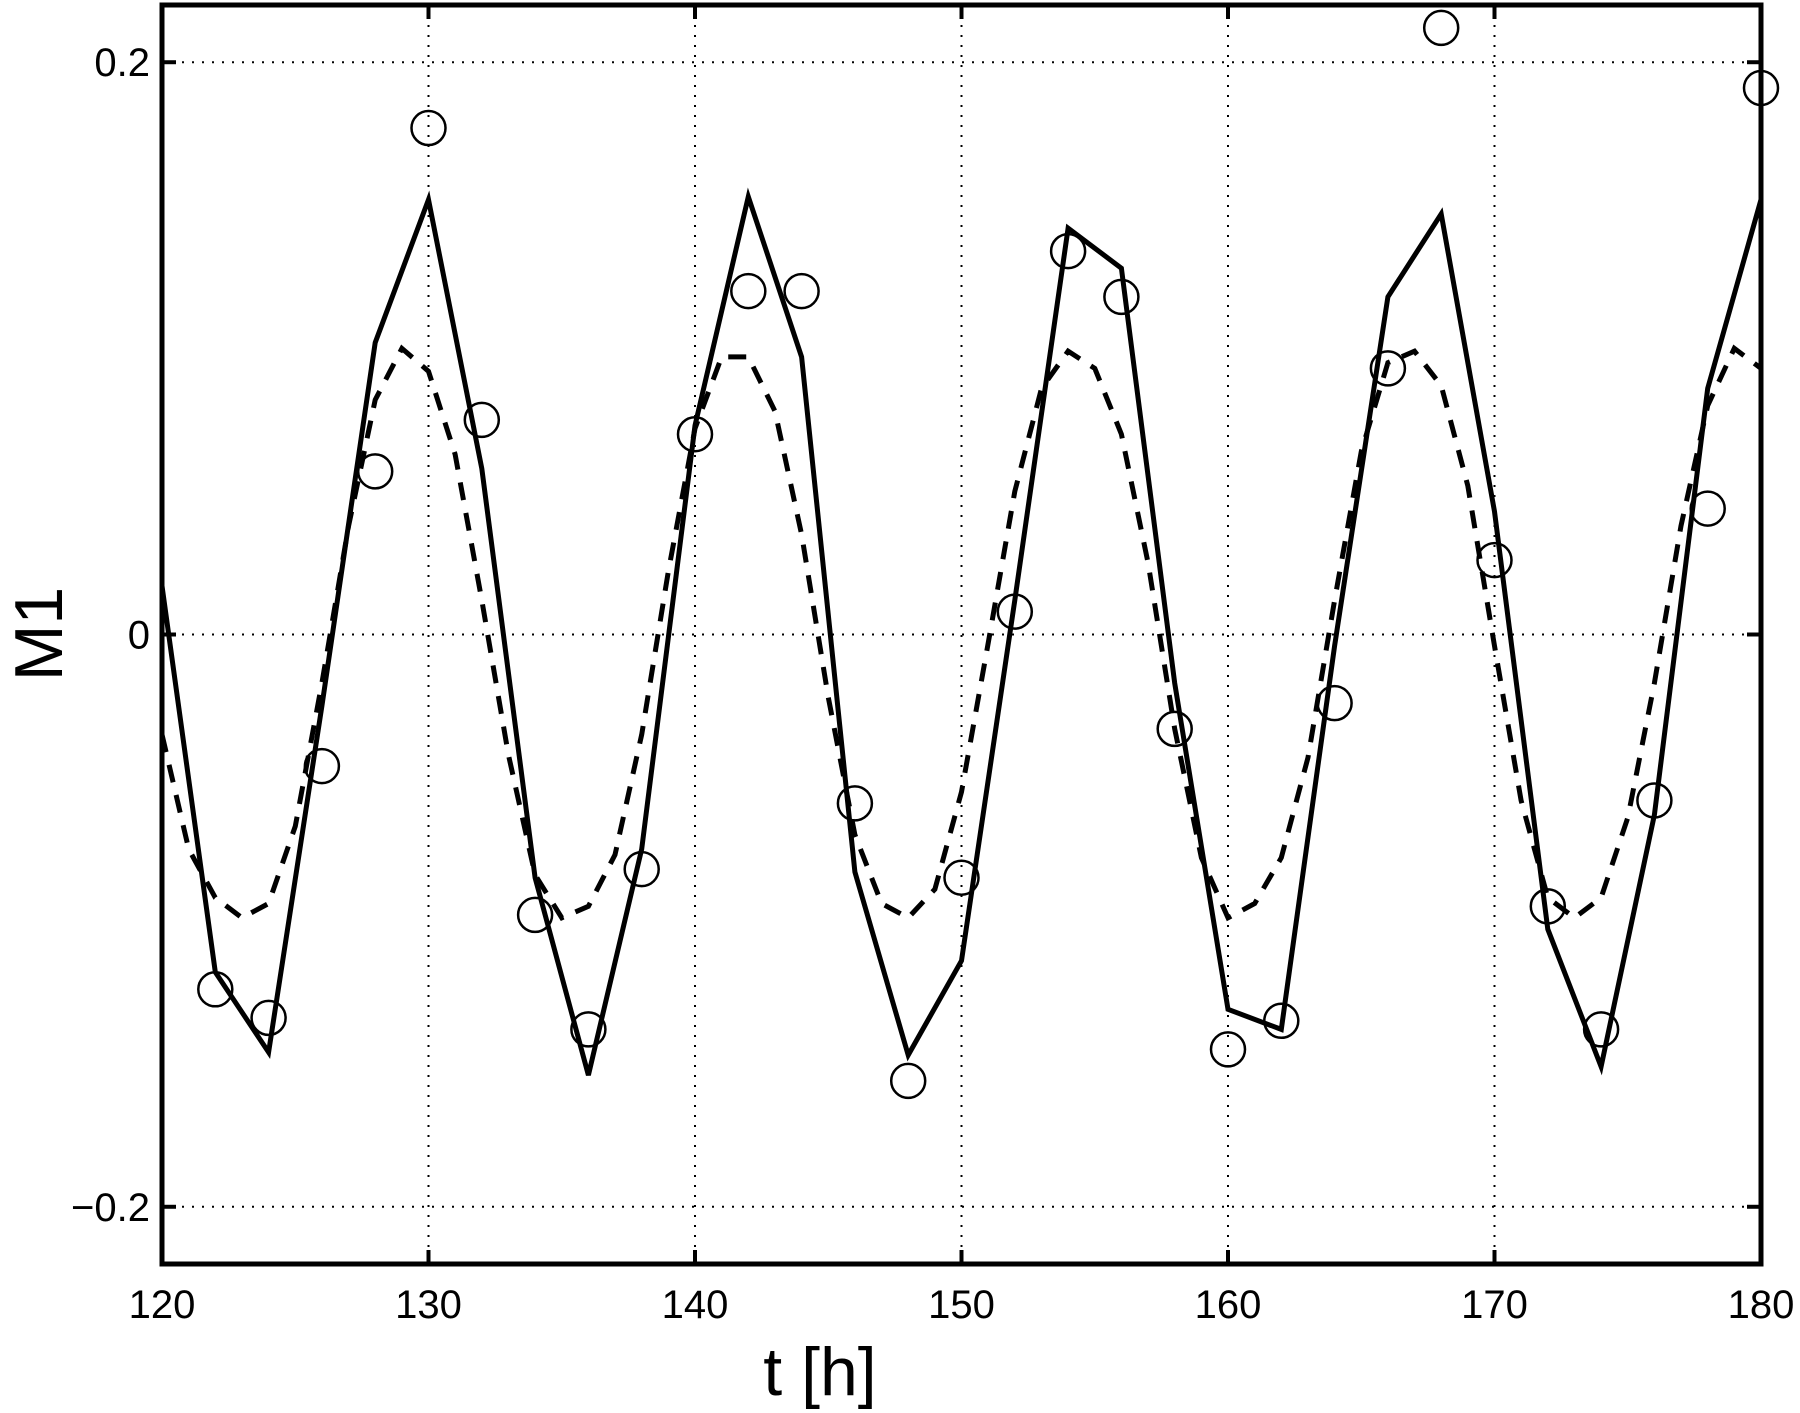 The height and width of the screenshot is (1413, 1800). Describe the element at coordinates (428, 1305) in the screenshot. I see `x-tick-label: 130` at that location.